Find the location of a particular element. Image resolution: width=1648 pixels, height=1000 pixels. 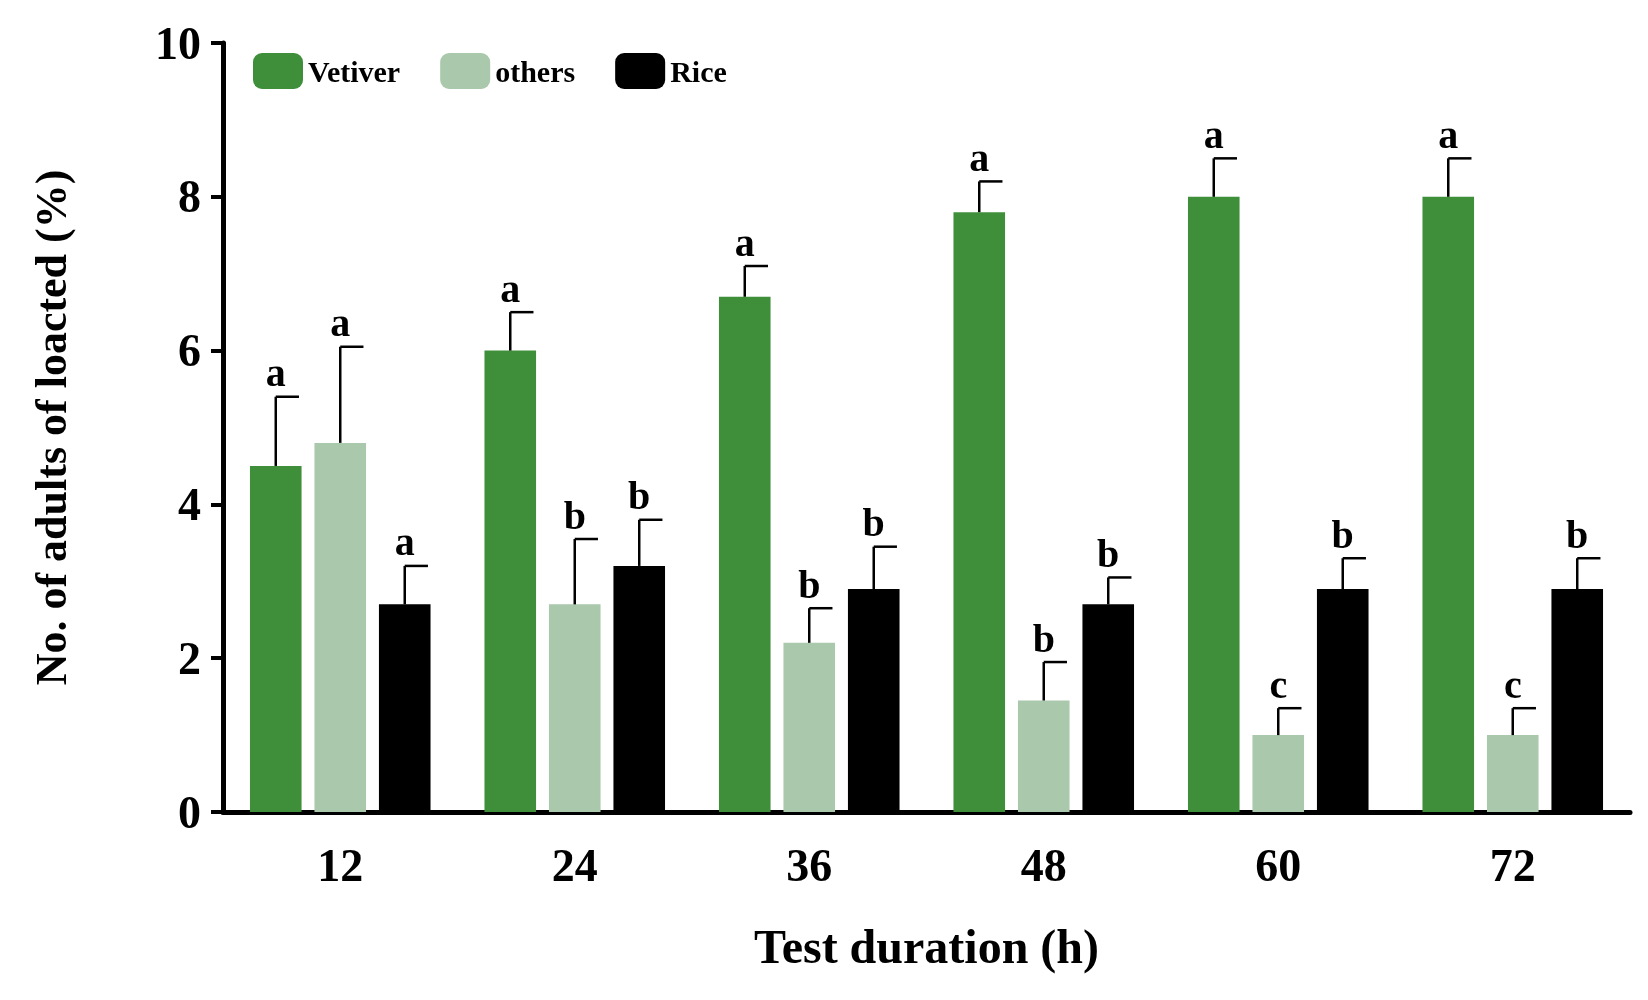

x-tick-label: 60 is located at coordinates (1278, 865).